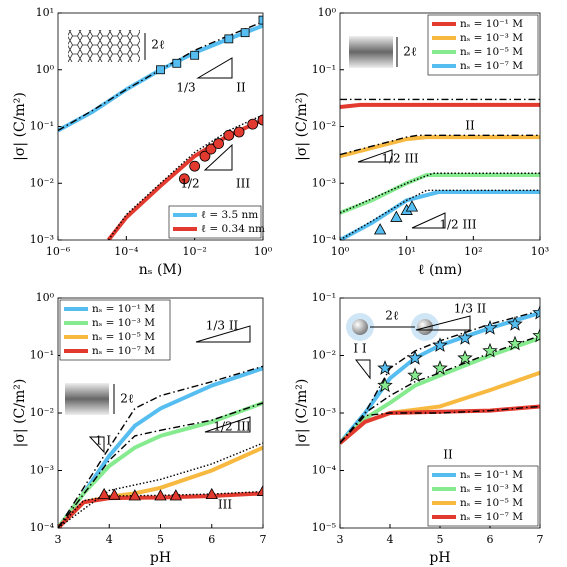 The image size is (567, 567). Describe the element at coordinates (104, 46) in the screenshot. I see `graphene-icon` at that location.